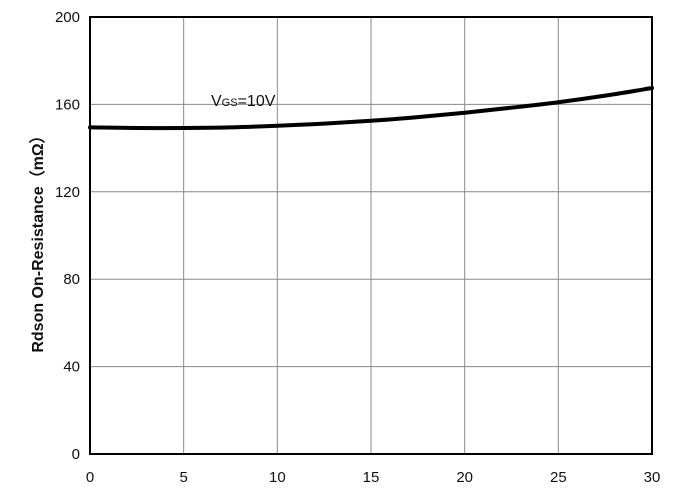  Describe the element at coordinates (38, 239) in the screenshot. I see `y-axis-title: Rdson On-Resistance（mΩ）` at that location.